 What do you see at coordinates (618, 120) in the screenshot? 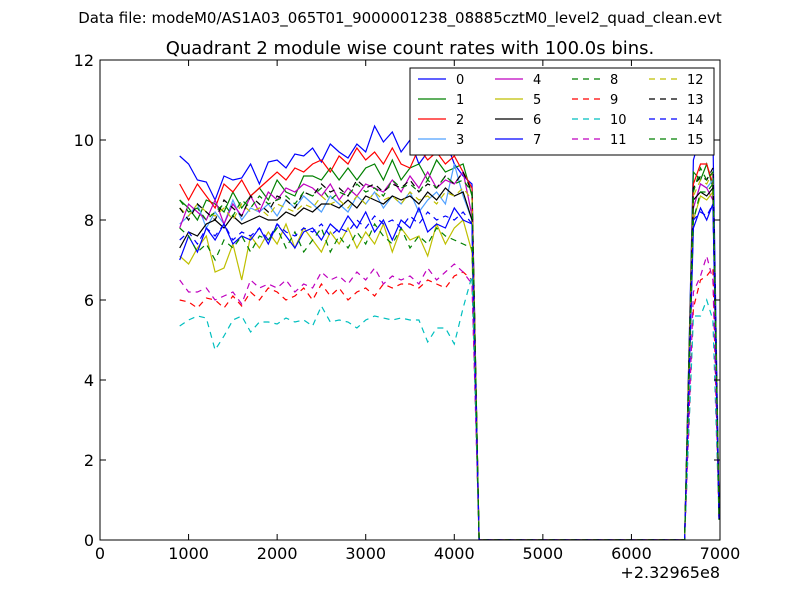
I see `legend-label-10: 10` at bounding box center [618, 120].